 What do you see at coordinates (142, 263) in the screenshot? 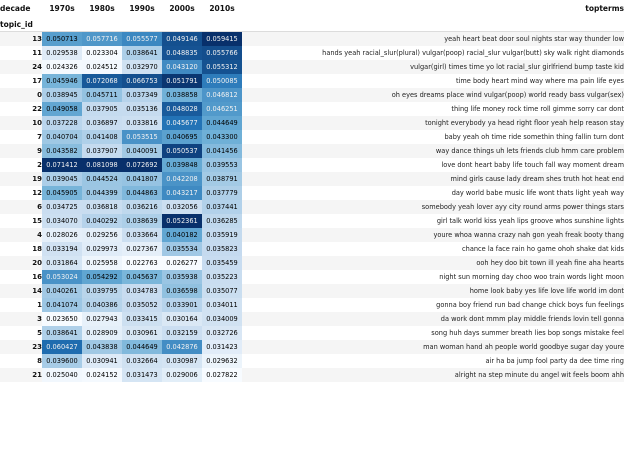
I see `value-cell: 0.022763` at bounding box center [142, 263].